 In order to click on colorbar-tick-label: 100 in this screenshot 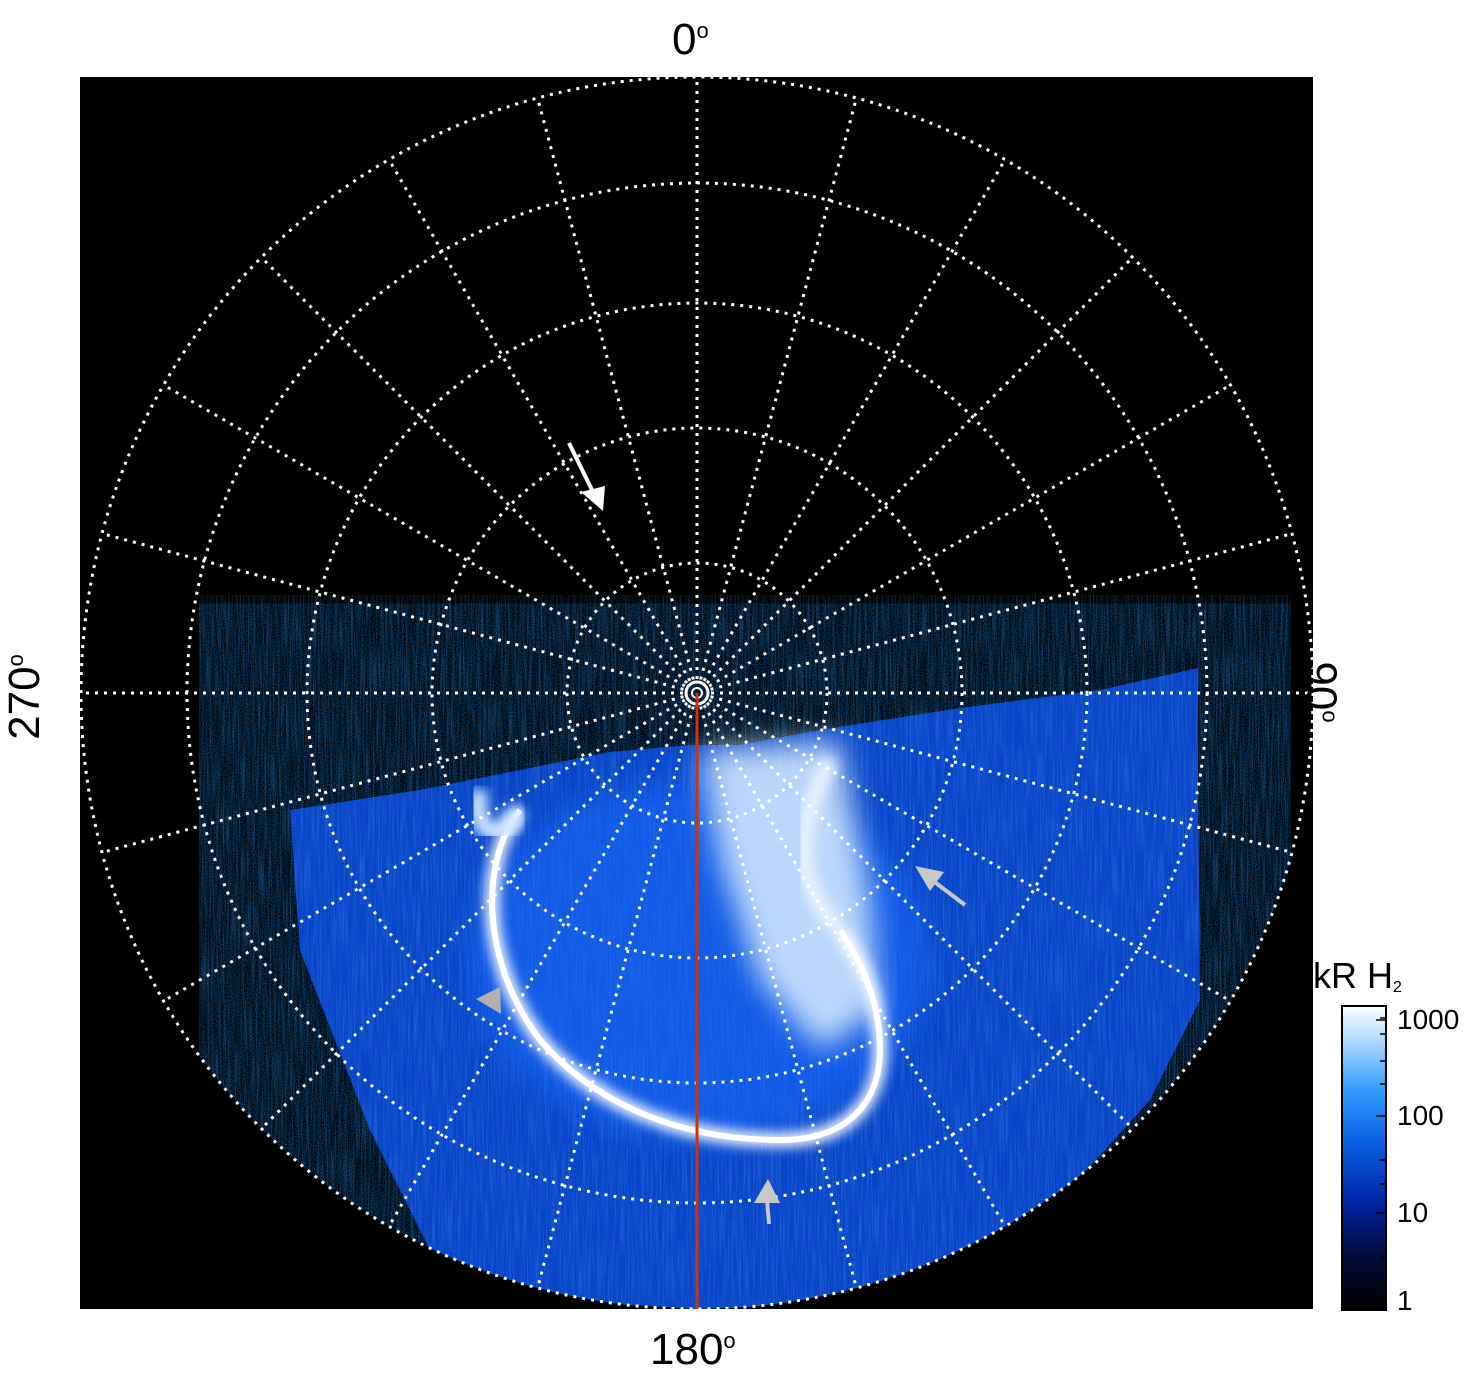, I will do `click(1420, 1115)`.